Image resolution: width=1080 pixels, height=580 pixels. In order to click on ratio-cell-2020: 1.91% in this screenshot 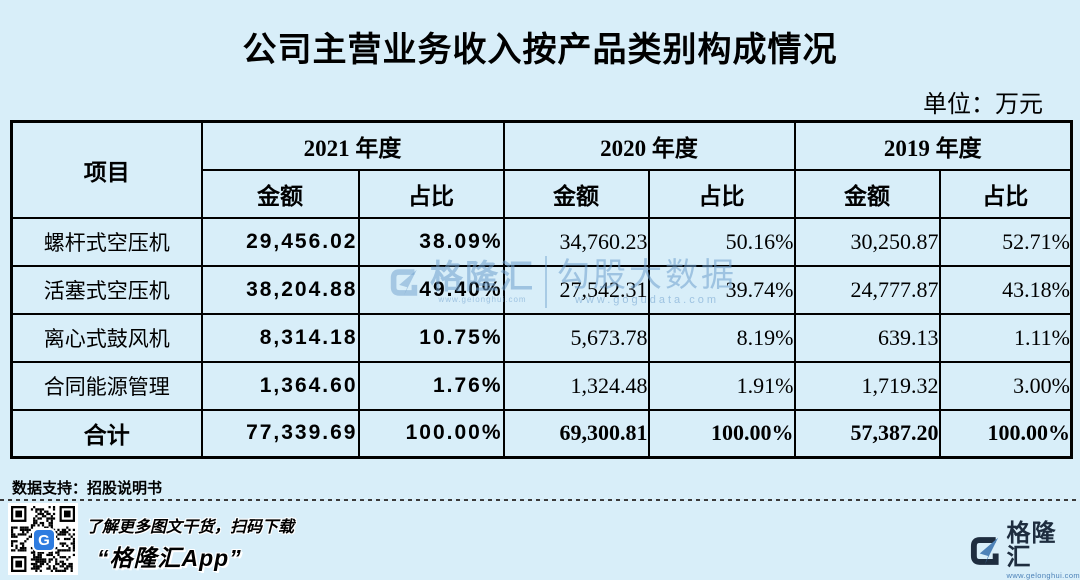, I will do `click(721, 385)`.